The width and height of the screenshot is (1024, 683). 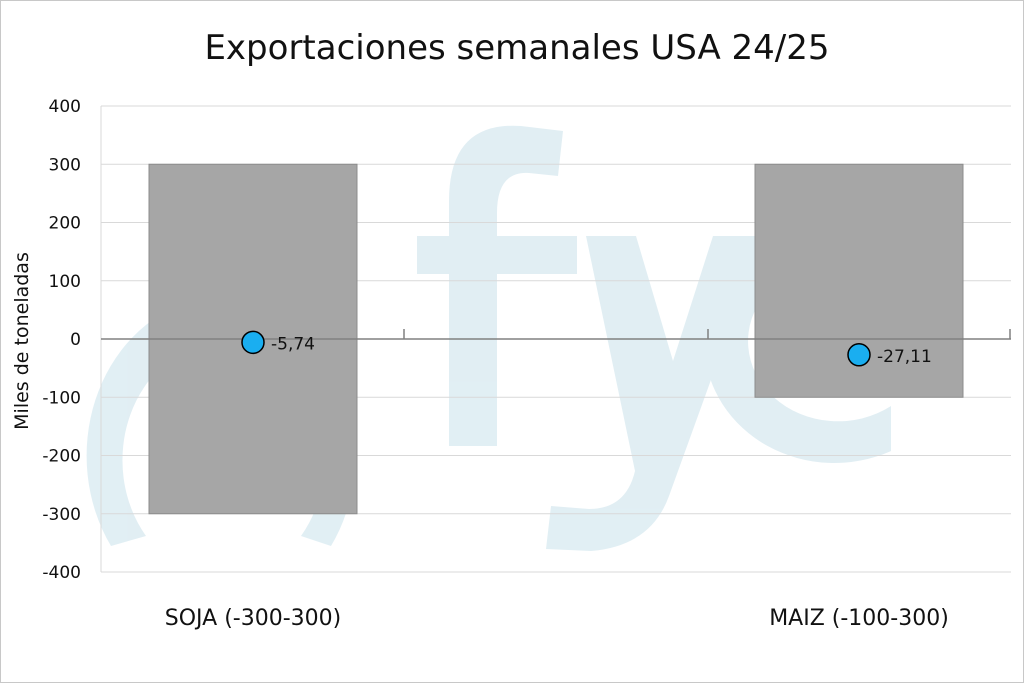 What do you see at coordinates (516, 48) in the screenshot?
I see `chart-title: Exportaciones semanales USA 24/25` at bounding box center [516, 48].